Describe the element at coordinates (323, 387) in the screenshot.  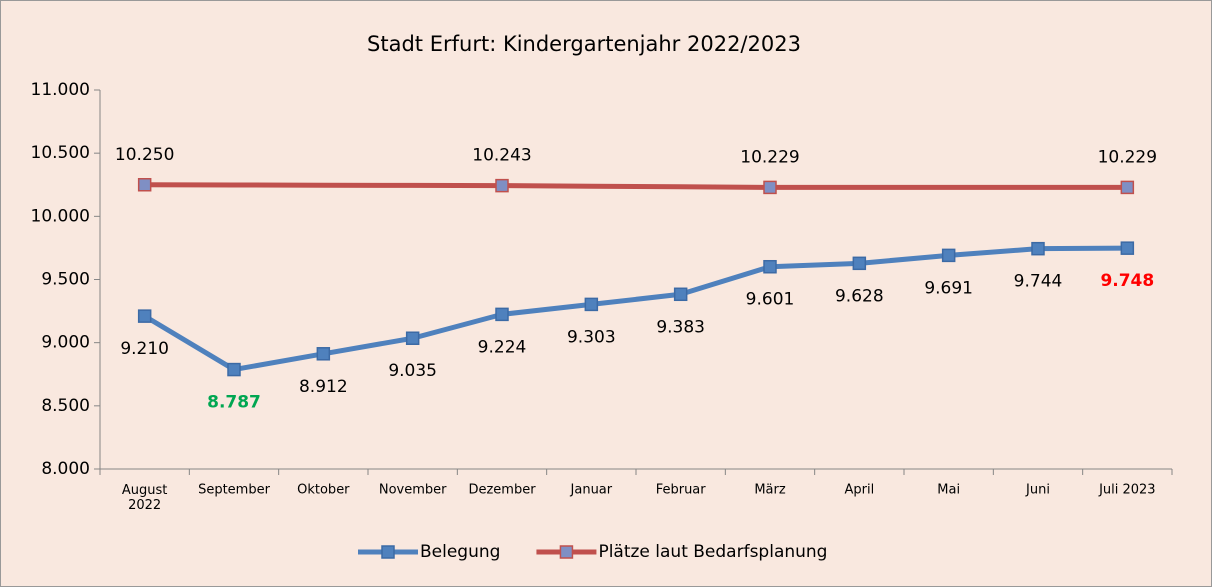
I see `value-label: 8.912` at that location.